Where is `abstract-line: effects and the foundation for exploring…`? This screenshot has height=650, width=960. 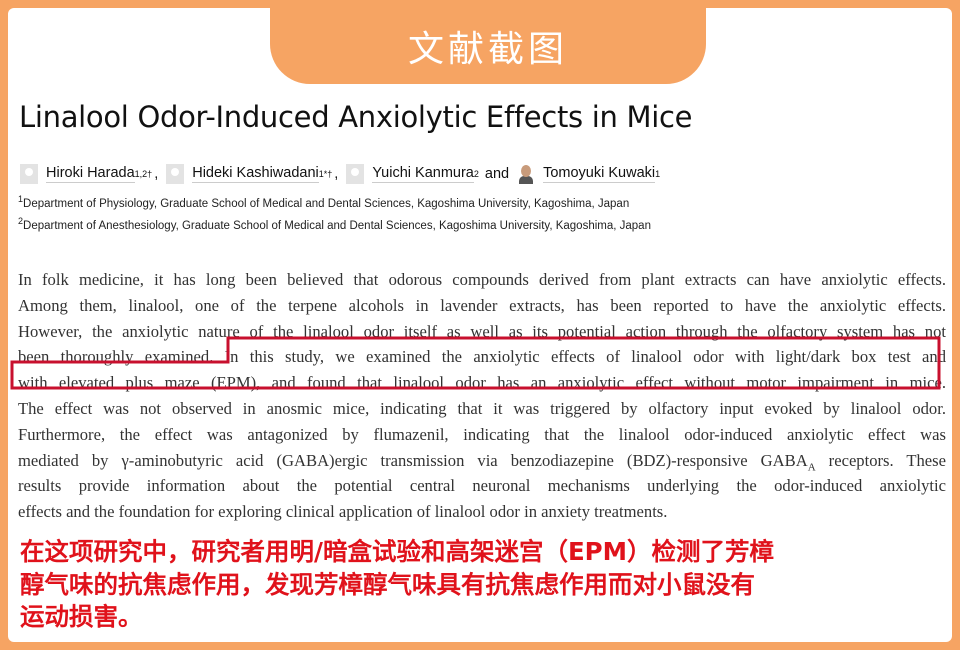
abstract-line: effects and the foundation for exploring… is located at coordinates (343, 512).